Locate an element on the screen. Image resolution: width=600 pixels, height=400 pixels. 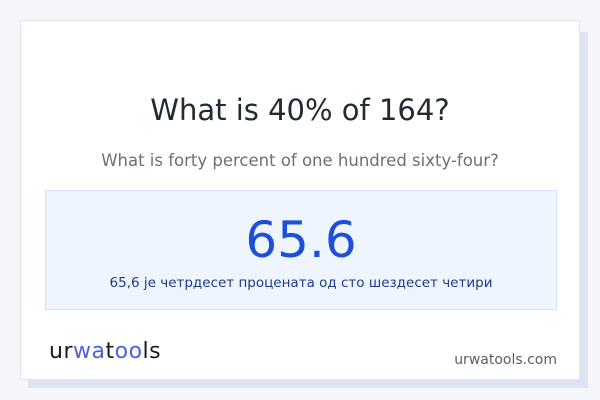
page-title: What is 40% of 164? is located at coordinates (300, 110).